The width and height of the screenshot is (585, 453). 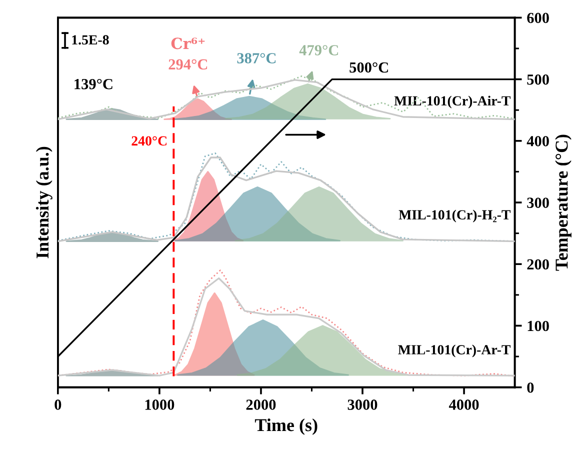 I want to click on x-axis-title: Time (s), so click(x=286, y=426).